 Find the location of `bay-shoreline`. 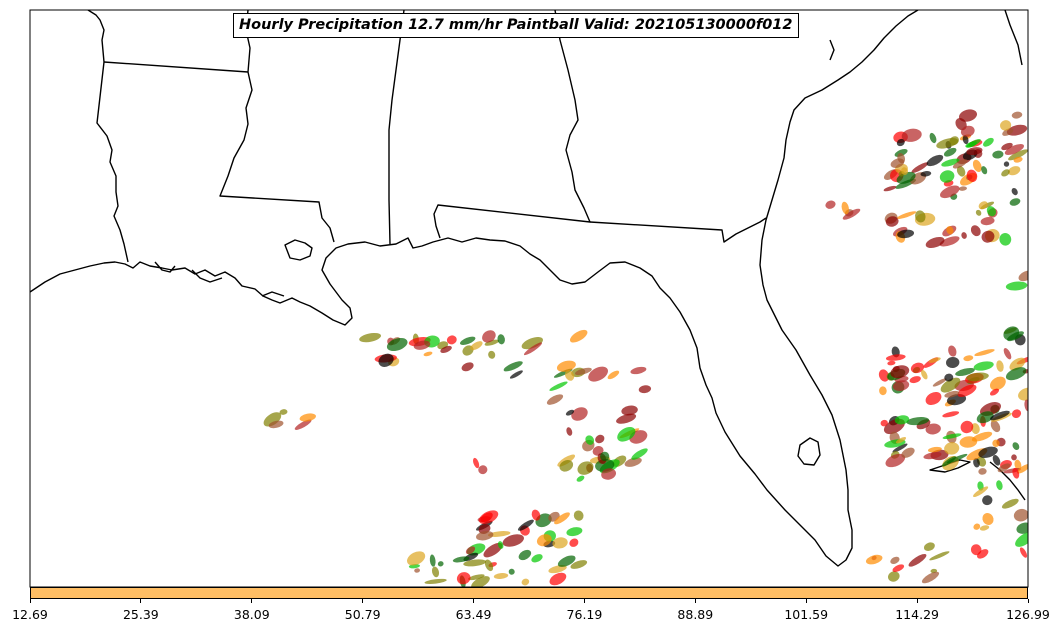

bay-shoreline is located at coordinates (165, 267).